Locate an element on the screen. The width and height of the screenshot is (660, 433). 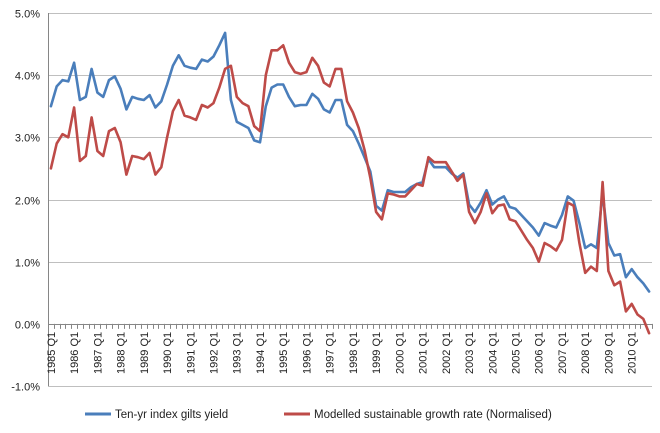
x-tick-label: 2004 Q1 is located at coordinates (493, 353).